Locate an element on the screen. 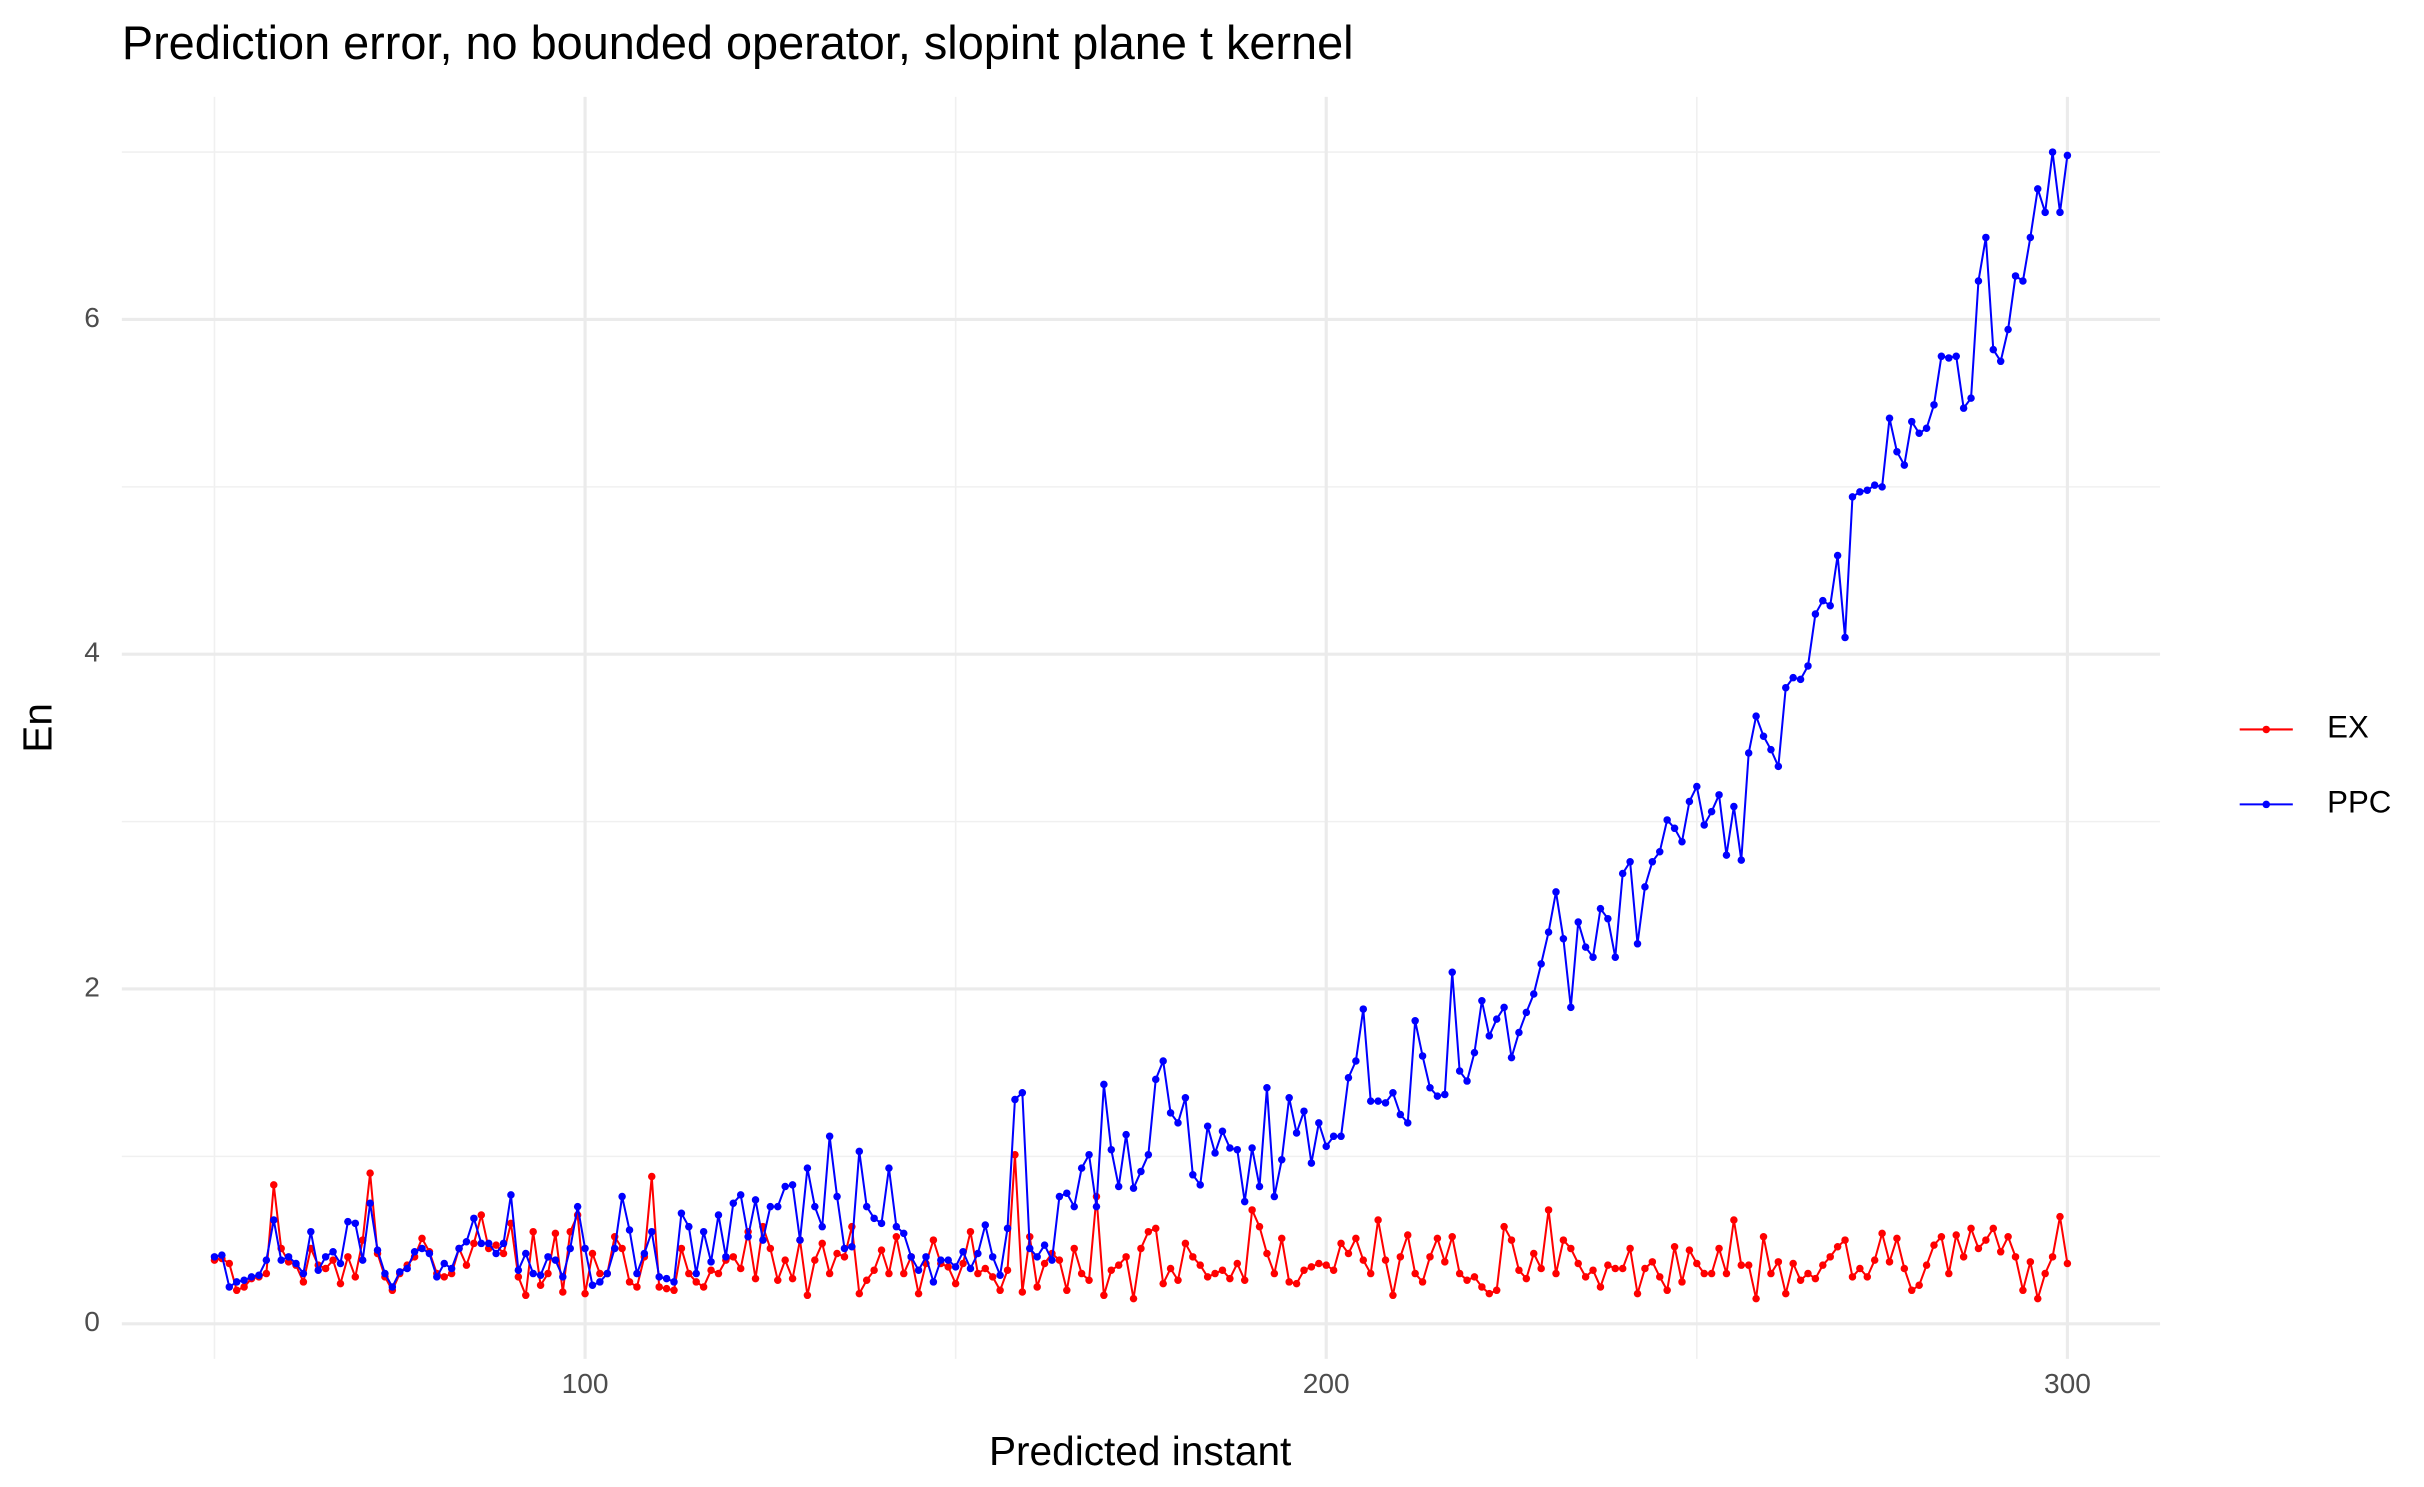 The width and height of the screenshot is (2424, 1487). y-tick-label: 2 is located at coordinates (92, 986).